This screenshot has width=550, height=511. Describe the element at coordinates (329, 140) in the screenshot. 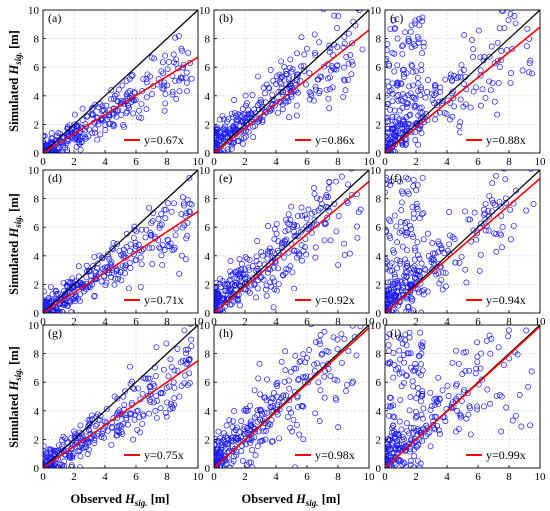

I see `legend-box` at that location.